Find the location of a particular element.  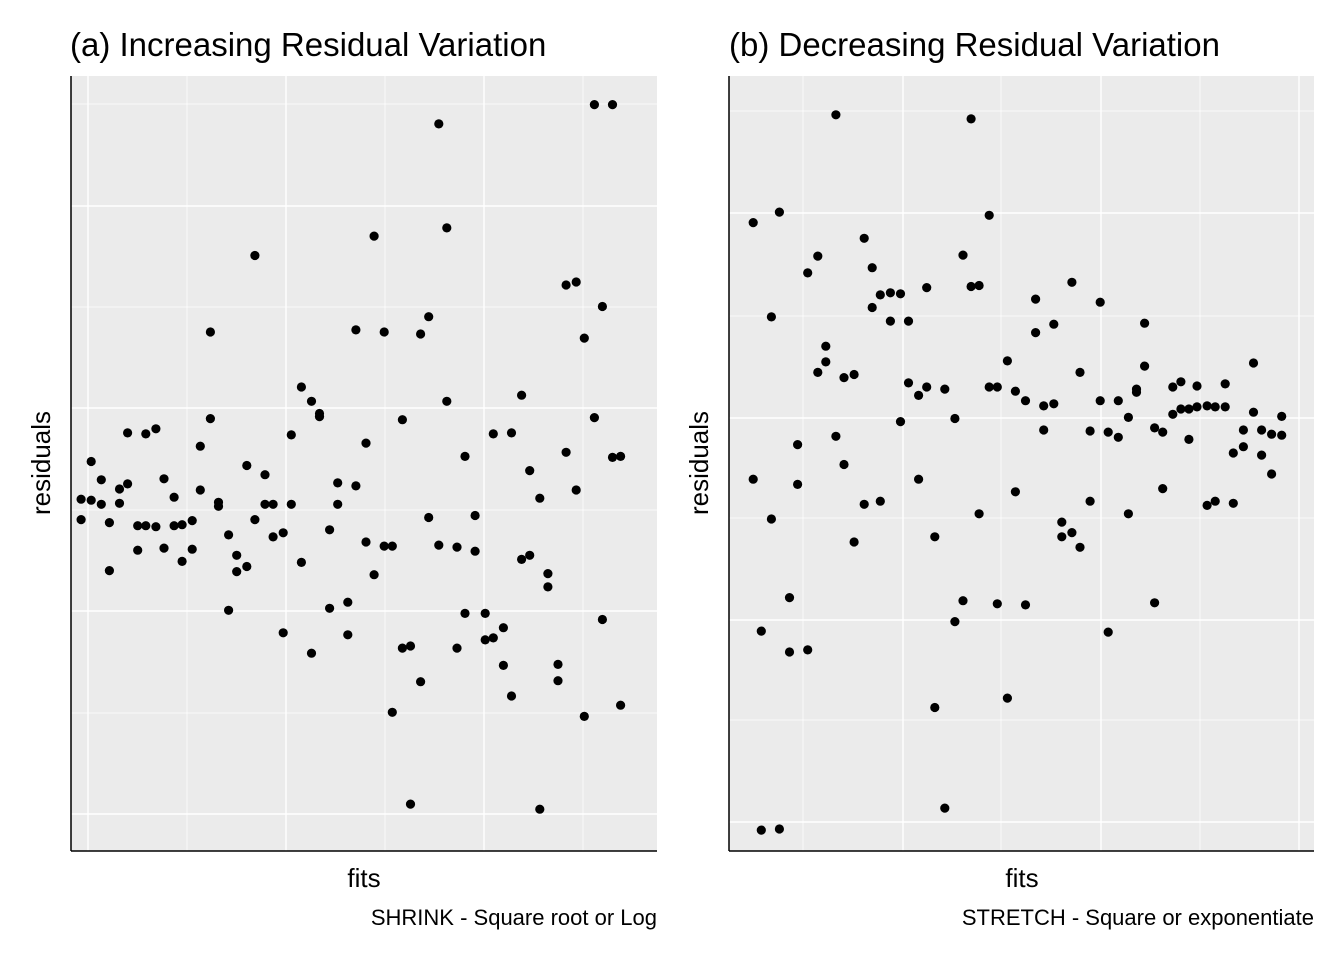

panel-b-y-axis-title: residuals is located at coordinates (699, 463).